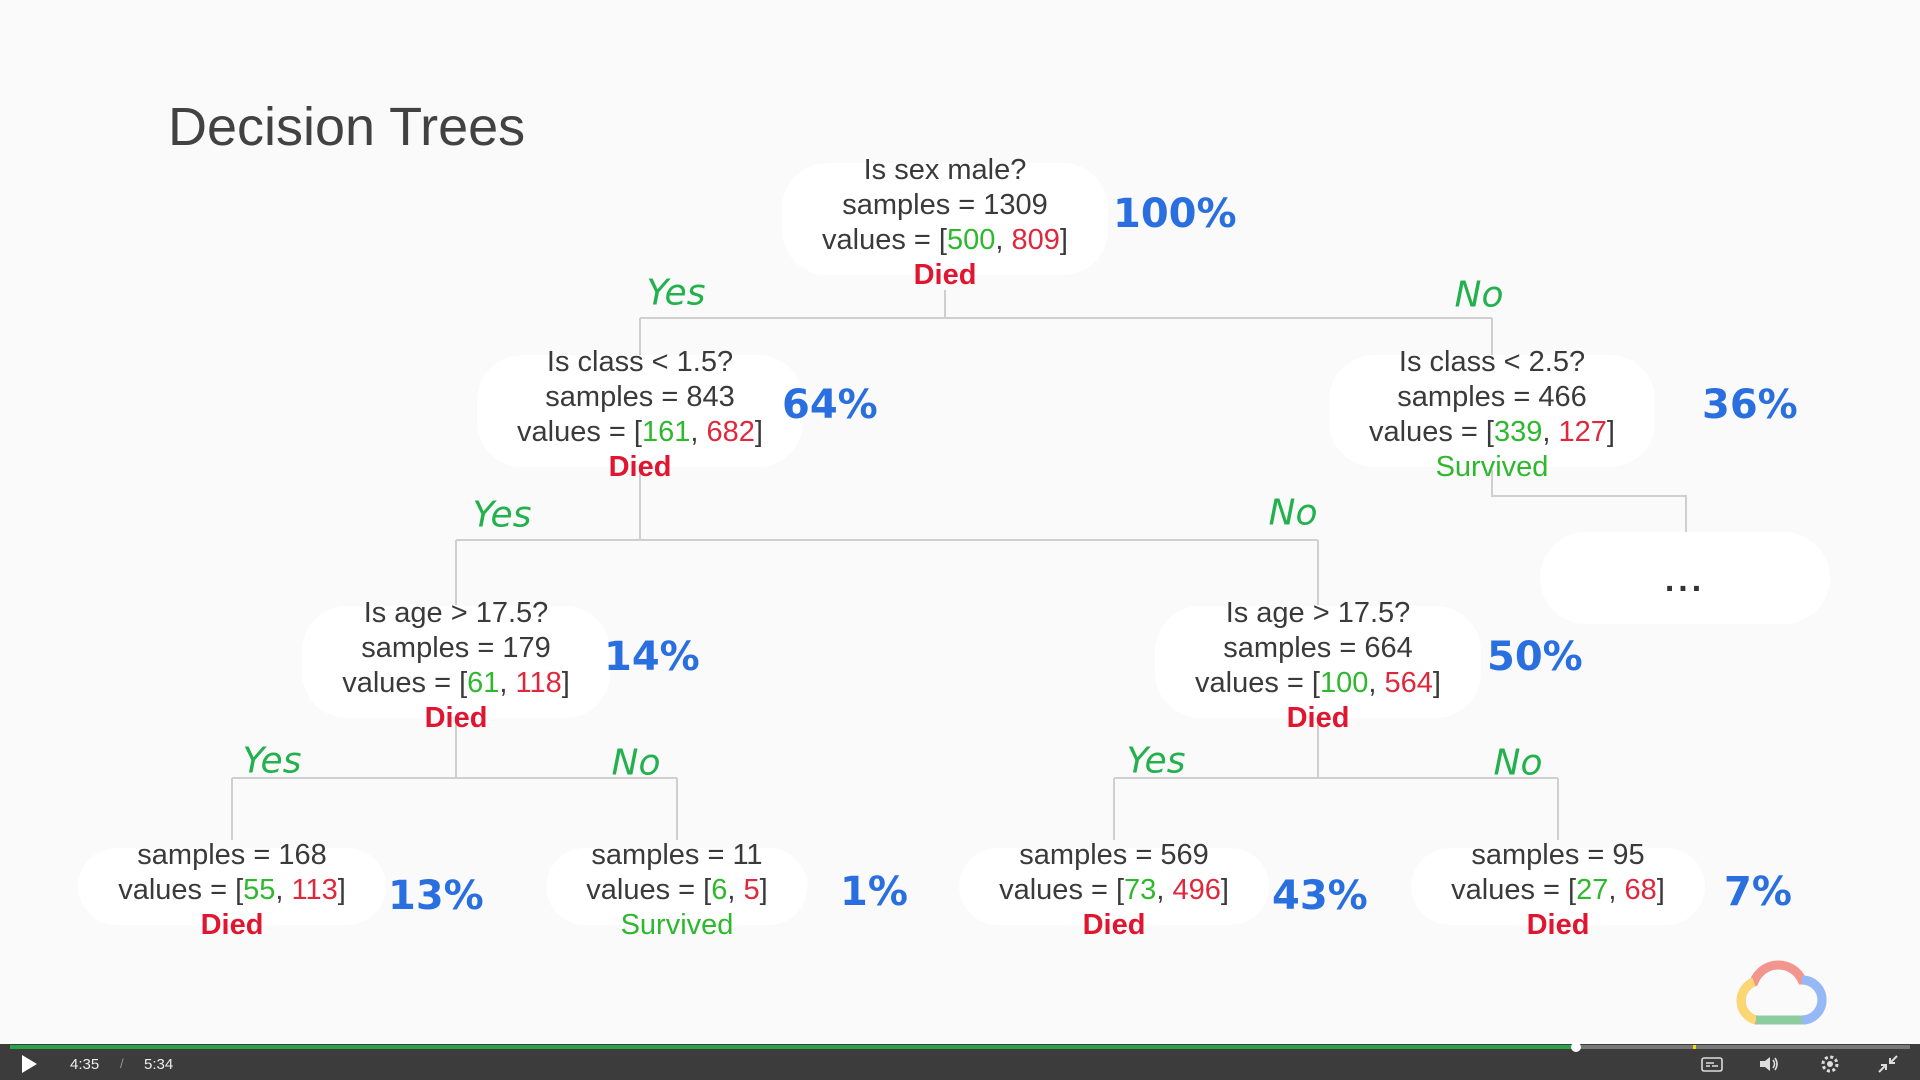 The width and height of the screenshot is (1920, 1080). I want to click on node-values: values = [55, 113], so click(232, 890).